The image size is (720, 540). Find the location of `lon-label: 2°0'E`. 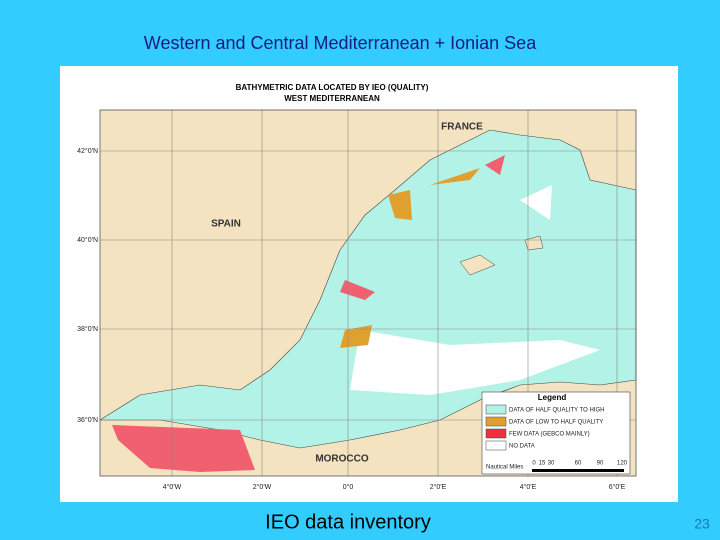

lon-label: 2°0'E is located at coordinates (438, 487).